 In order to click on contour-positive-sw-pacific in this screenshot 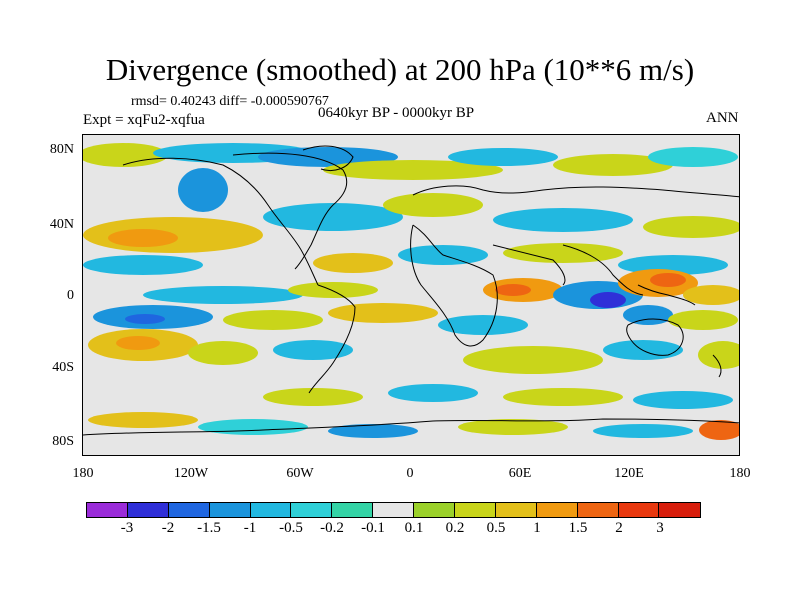, I will do `click(703, 320)`.